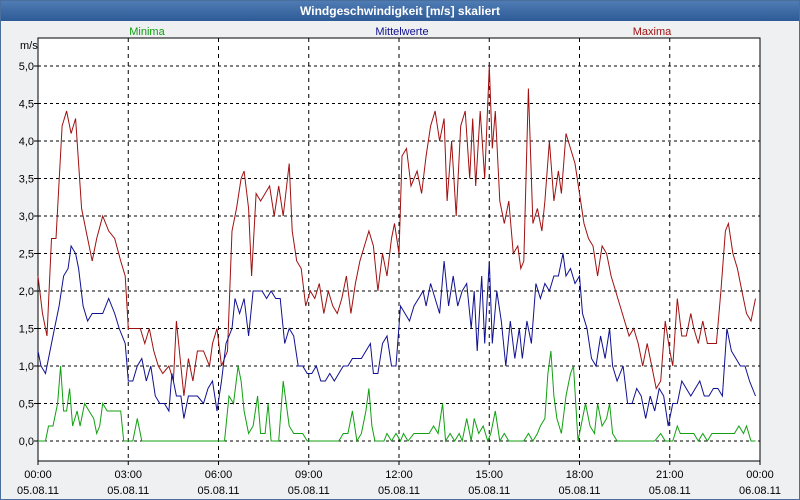 The width and height of the screenshot is (800, 500). Describe the element at coordinates (670, 475) in the screenshot. I see `x-tick-time: 21:00` at that location.